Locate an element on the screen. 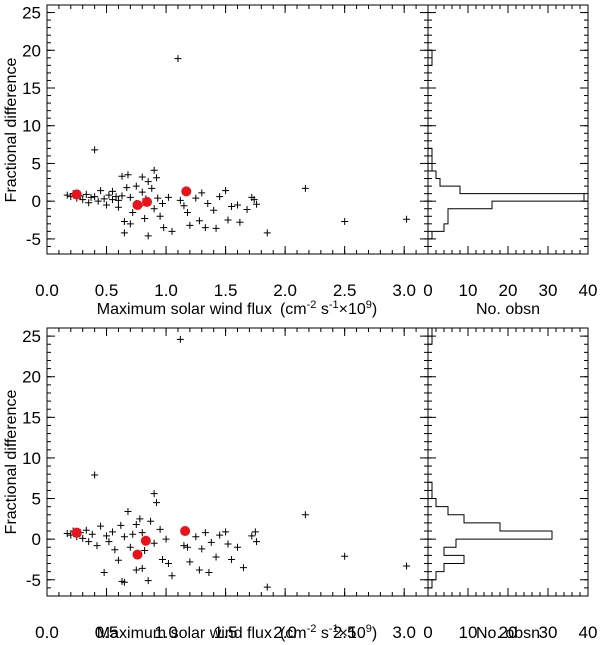 The height and width of the screenshot is (645, 600). bottom-y-tick-label: 15 is located at coordinates (31, 417).